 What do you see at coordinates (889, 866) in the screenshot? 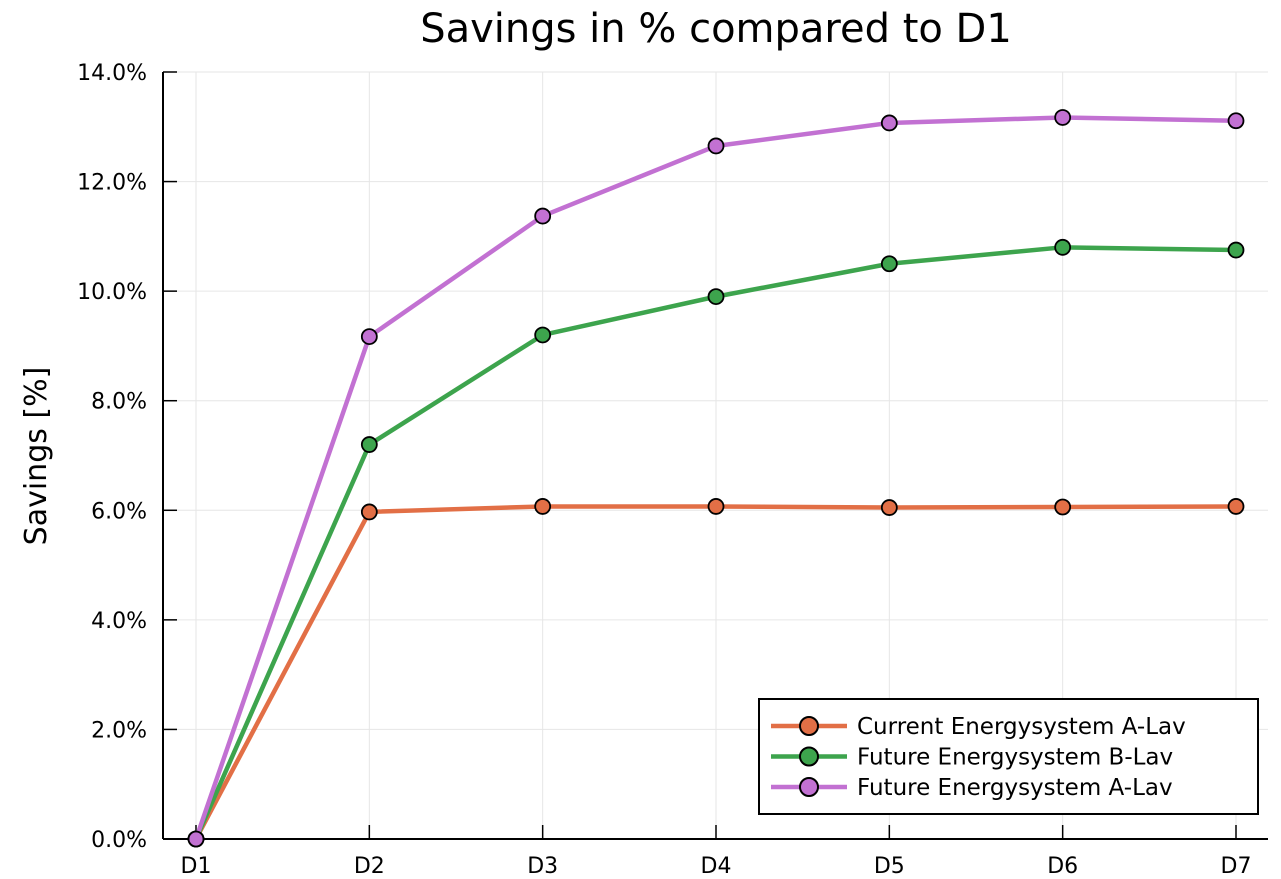
I see `x-tick-label: D5` at bounding box center [889, 866].